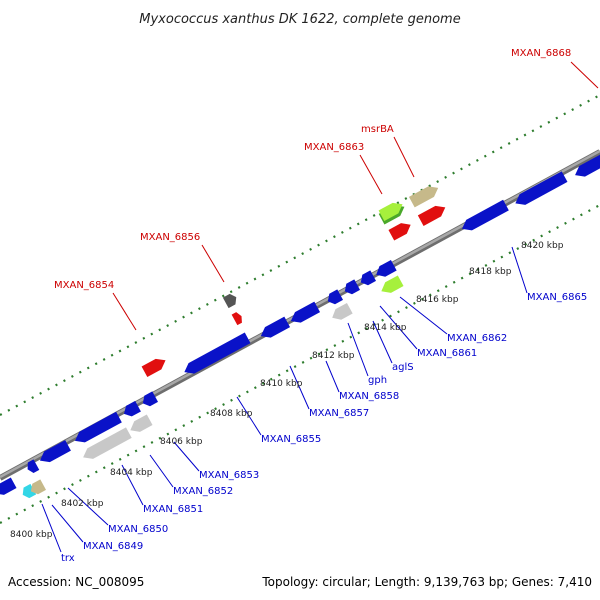 The width and height of the screenshot is (600, 600). I want to click on gene-label-gph: gph, so click(377, 380).